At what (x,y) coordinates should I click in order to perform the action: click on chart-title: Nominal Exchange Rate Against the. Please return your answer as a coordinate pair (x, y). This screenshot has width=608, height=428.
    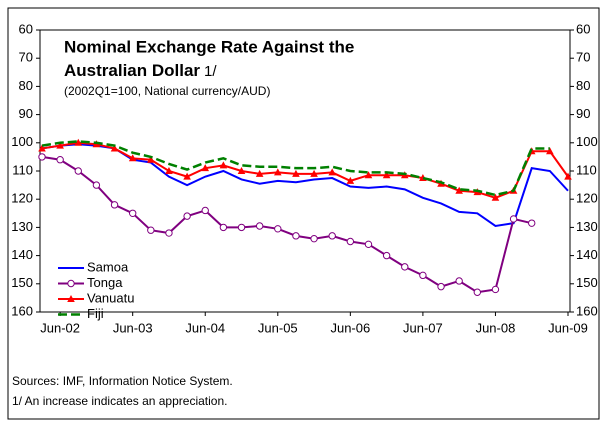
    Looking at the image, I should click on (209, 46).